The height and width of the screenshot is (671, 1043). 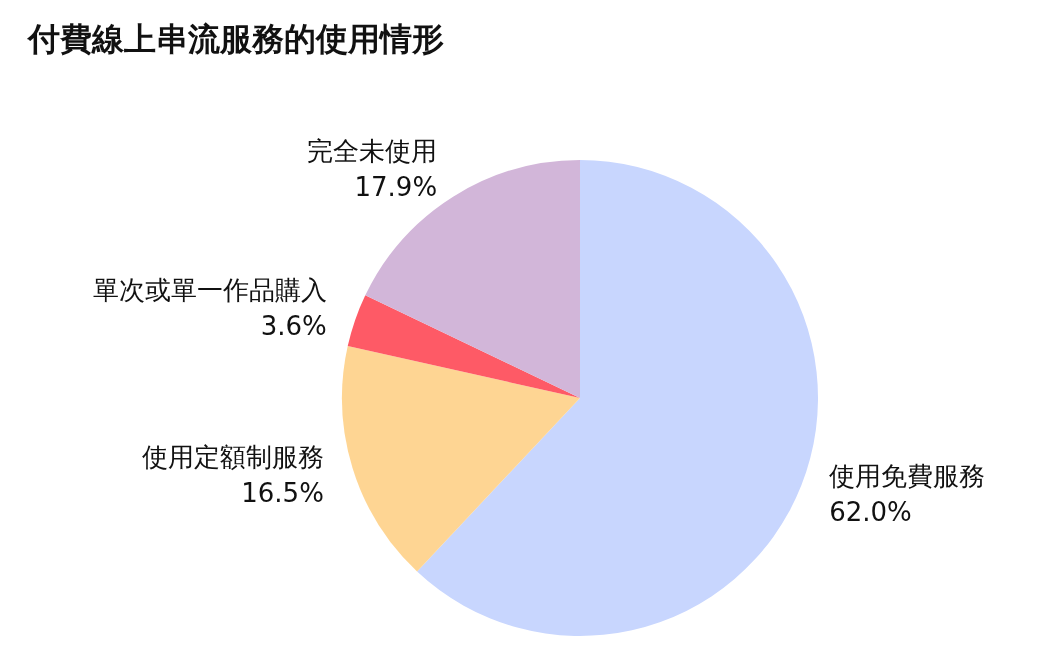 I want to click on slice-label: 使用定額制服務, so click(x=232, y=456).